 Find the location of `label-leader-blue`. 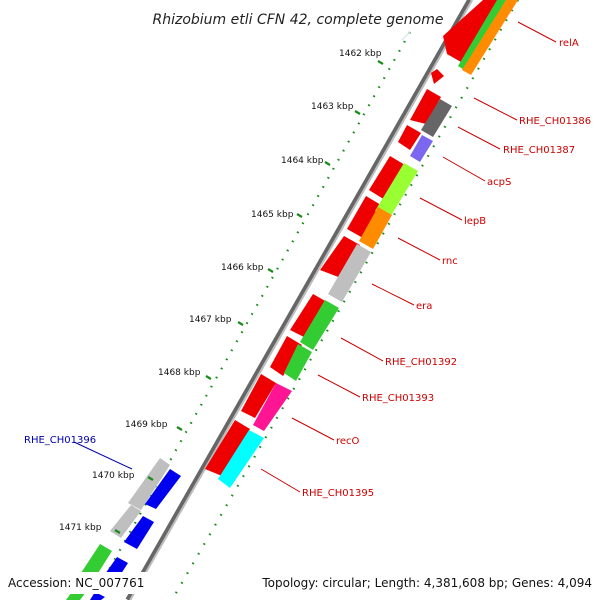

label-leader-blue is located at coordinates (103, 455).